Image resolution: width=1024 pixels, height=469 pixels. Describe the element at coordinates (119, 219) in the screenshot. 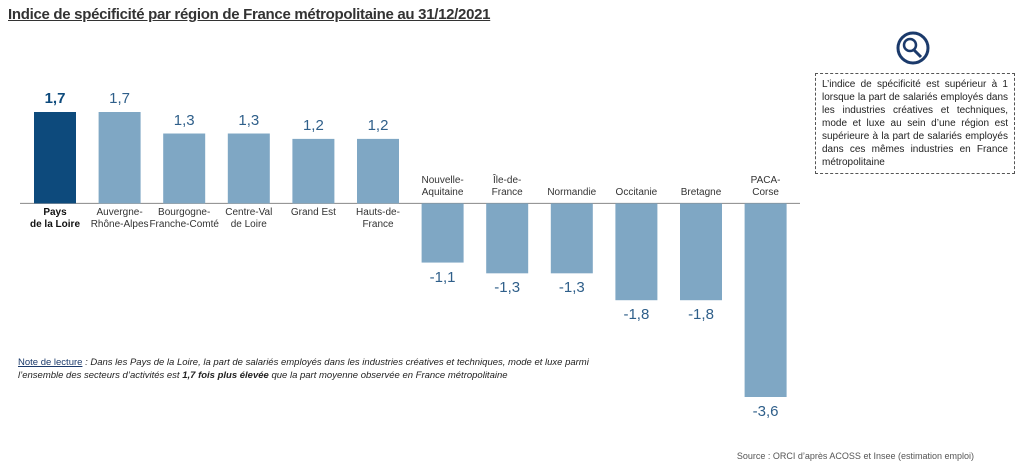

I see `x-tick-label: Auvergne- Rhône-Alpes` at that location.